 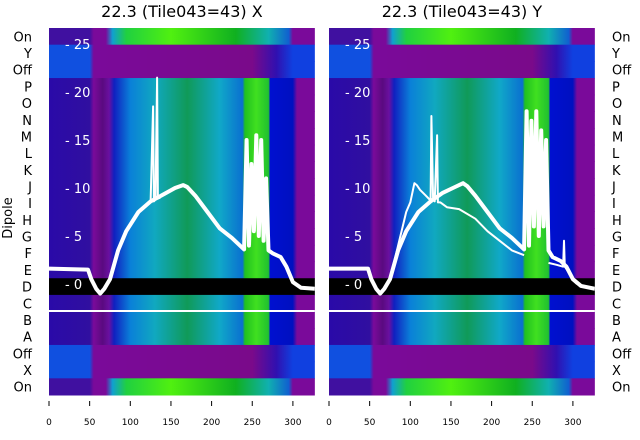 What do you see at coordinates (155, 139) in the screenshot?
I see `series-line-spike` at bounding box center [155, 139].